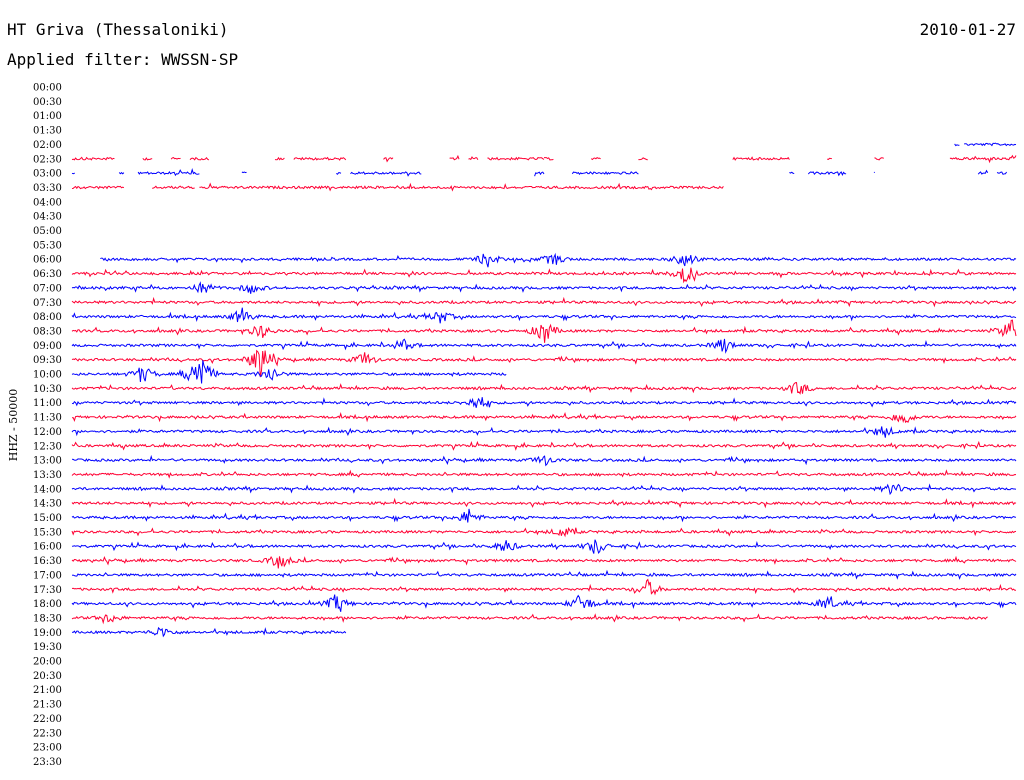 This screenshot has width=1024, height=780. I want to click on channel-label: HHZ - 50000, so click(13, 425).